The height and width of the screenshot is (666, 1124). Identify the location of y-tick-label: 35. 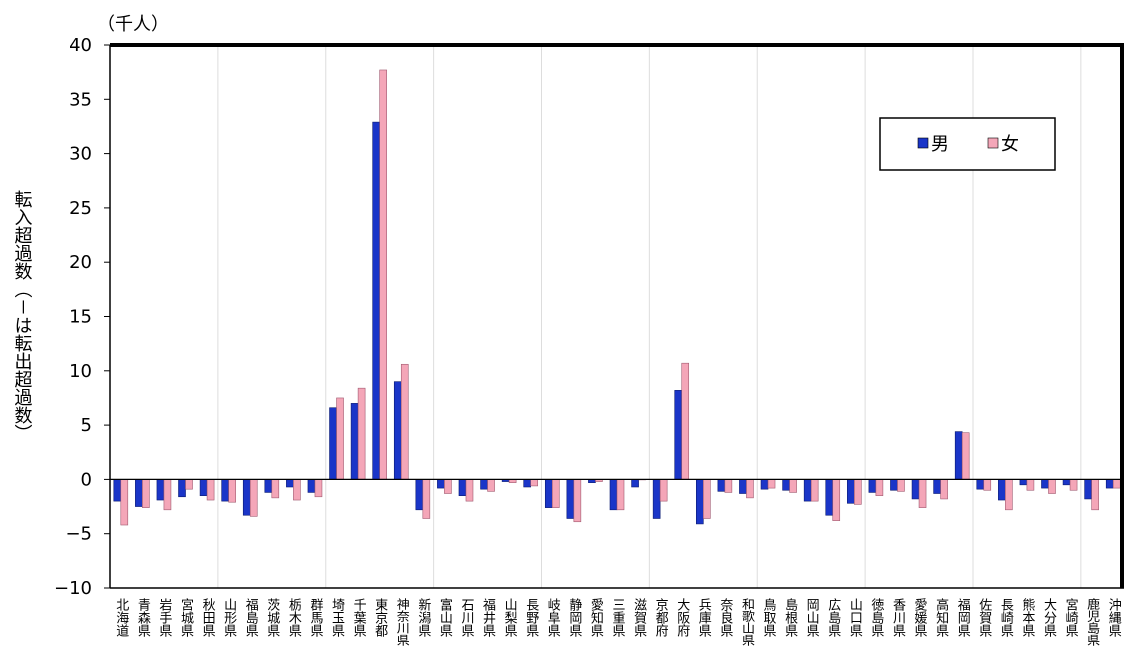
(80, 99).